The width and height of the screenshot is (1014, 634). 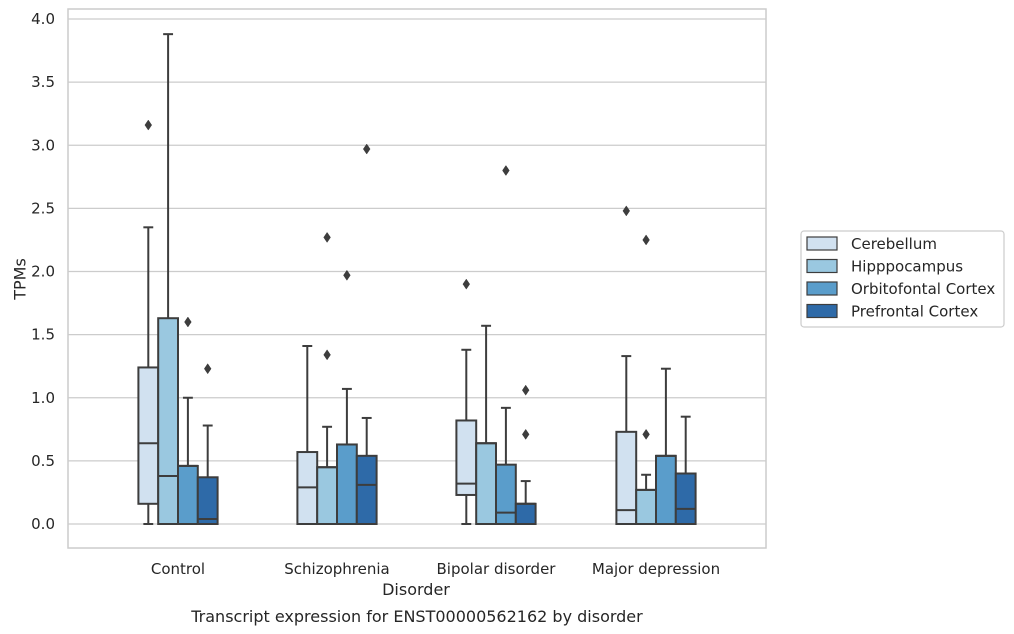 I want to click on y-tick-label: 3.0, so click(x=43, y=145).